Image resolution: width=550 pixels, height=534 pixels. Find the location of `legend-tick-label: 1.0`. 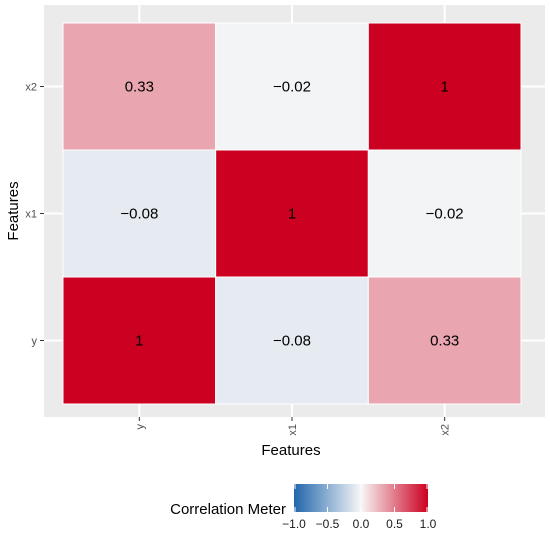

legend-tick-label: 1.0 is located at coordinates (428, 524).